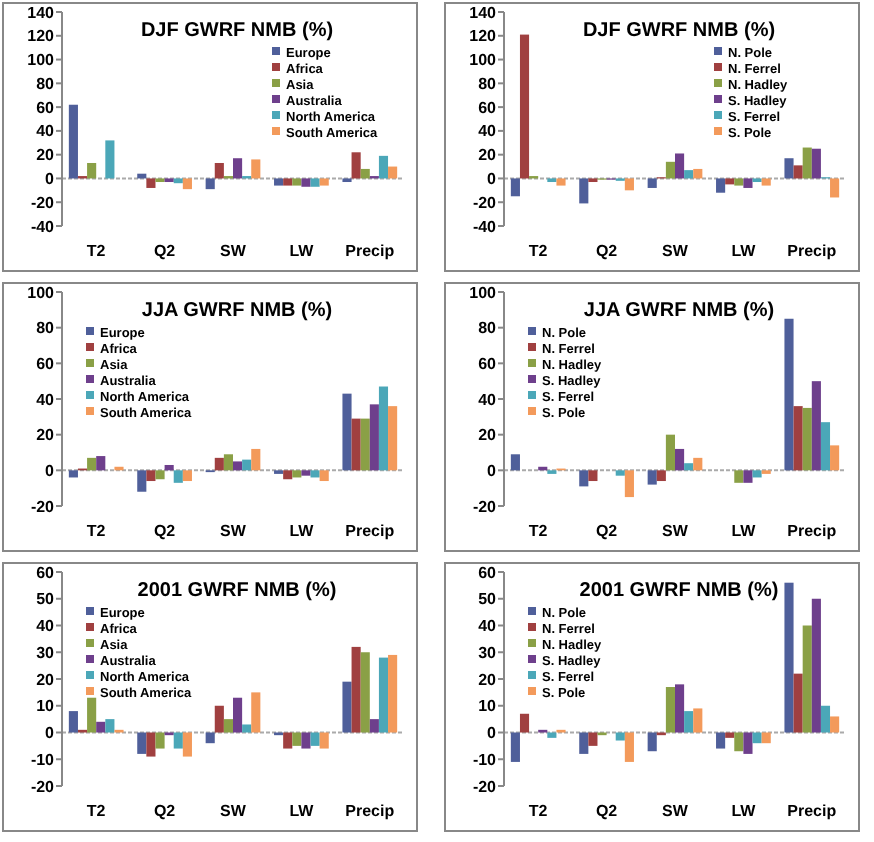  Describe the element at coordinates (488, 435) in the screenshot. I see `y-tick-label: 20` at that location.